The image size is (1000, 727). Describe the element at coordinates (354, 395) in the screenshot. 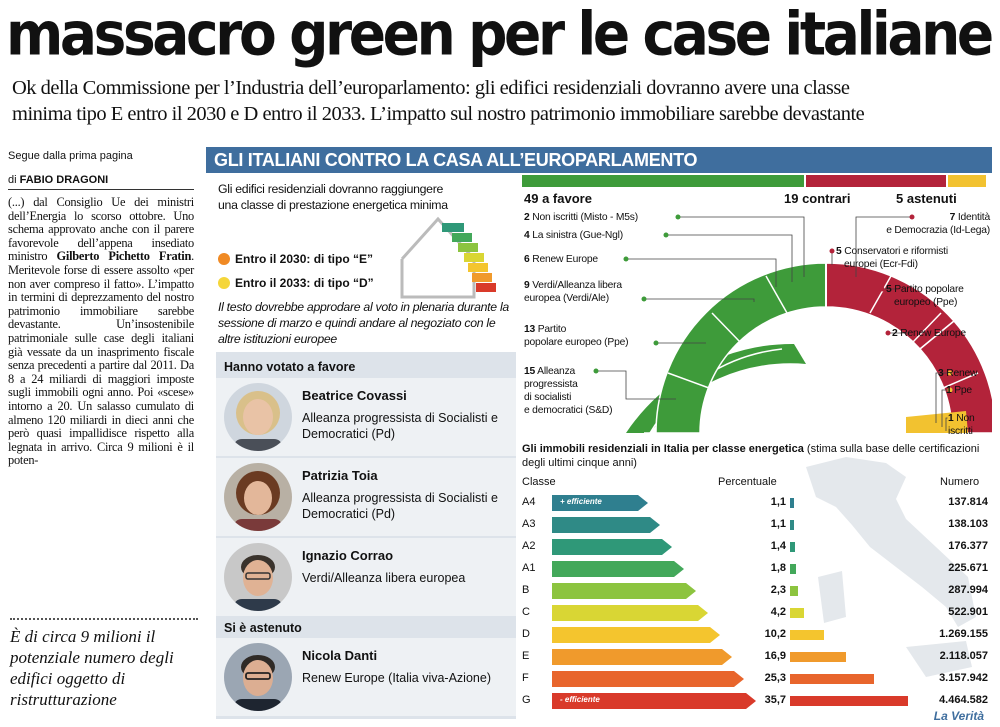

I see `person-name: Beatrice Covassi` at that location.